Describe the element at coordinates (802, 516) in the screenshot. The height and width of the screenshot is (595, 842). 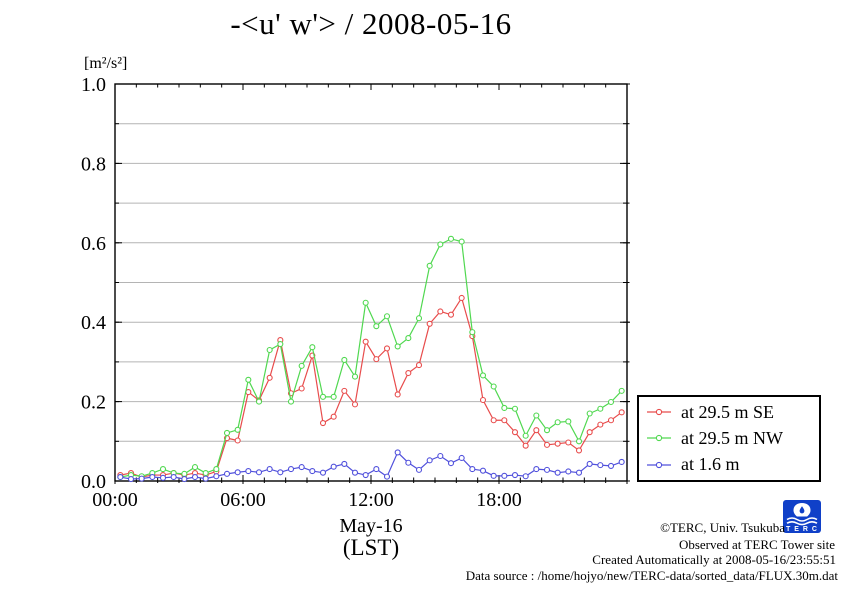
I see `terc-logo: T E R C` at that location.